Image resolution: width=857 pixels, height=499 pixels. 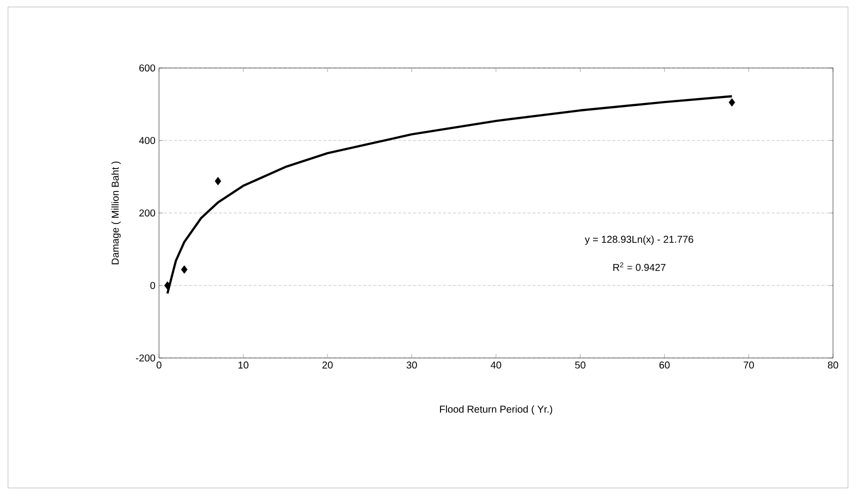 What do you see at coordinates (146, 358) in the screenshot?
I see `y-tick-label: -200` at bounding box center [146, 358].